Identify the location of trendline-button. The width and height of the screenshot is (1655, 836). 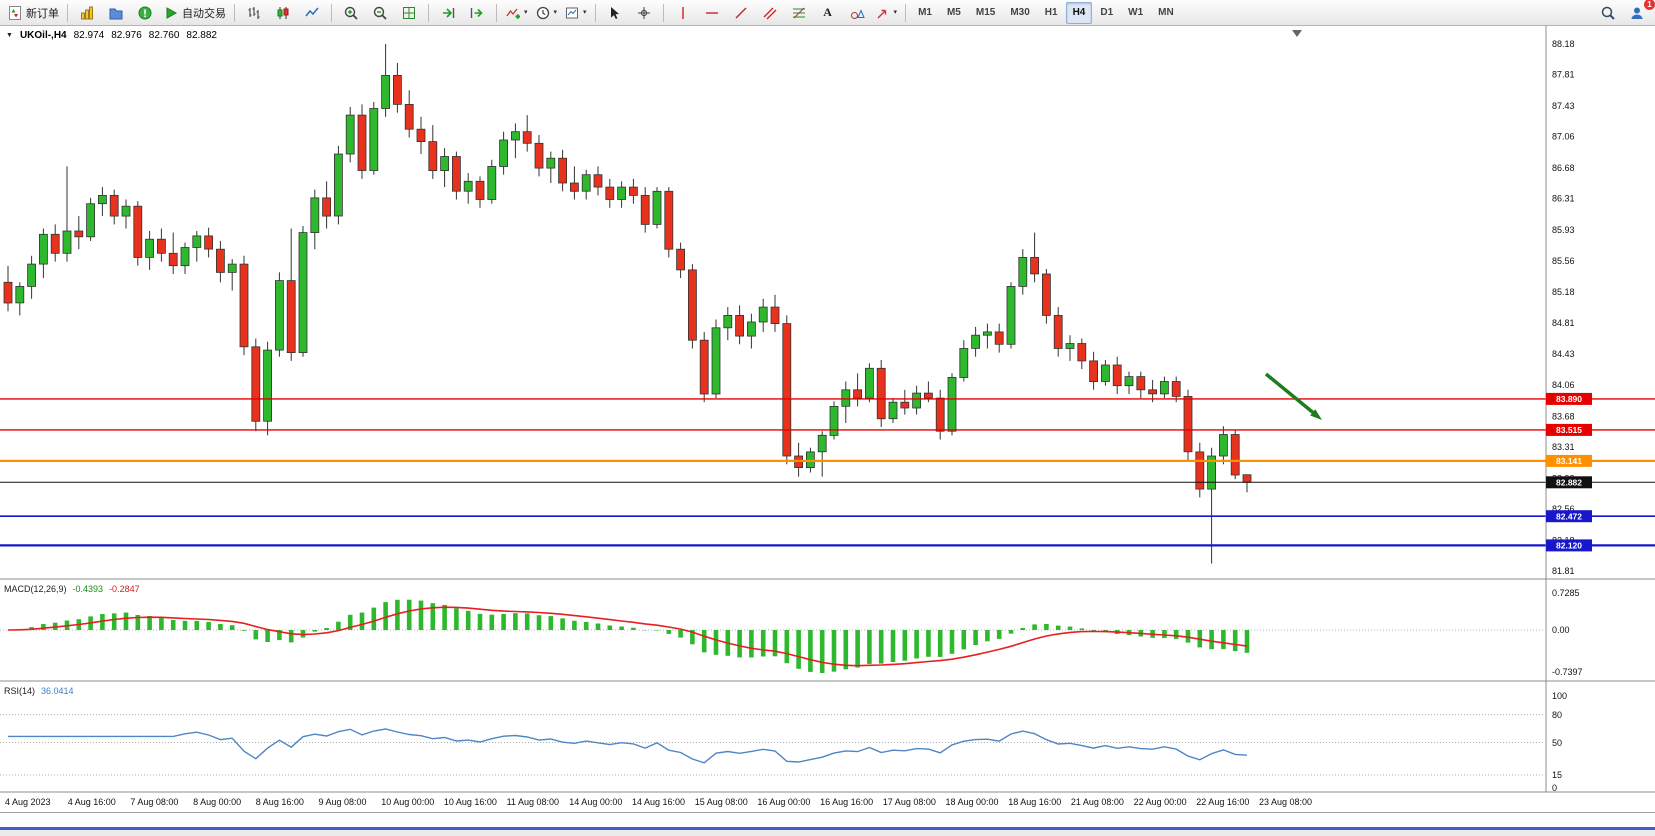
(741, 13).